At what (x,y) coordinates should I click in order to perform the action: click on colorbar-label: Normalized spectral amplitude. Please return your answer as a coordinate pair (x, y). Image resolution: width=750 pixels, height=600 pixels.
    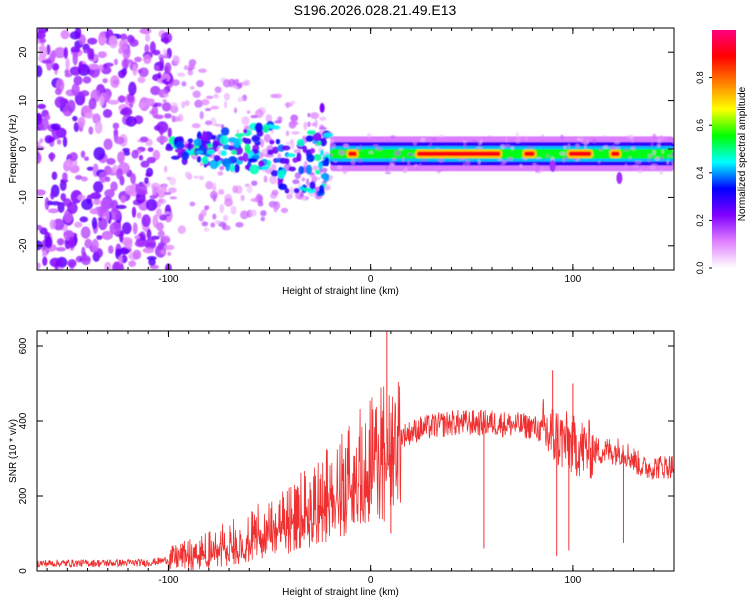
    Looking at the image, I should click on (742, 153).